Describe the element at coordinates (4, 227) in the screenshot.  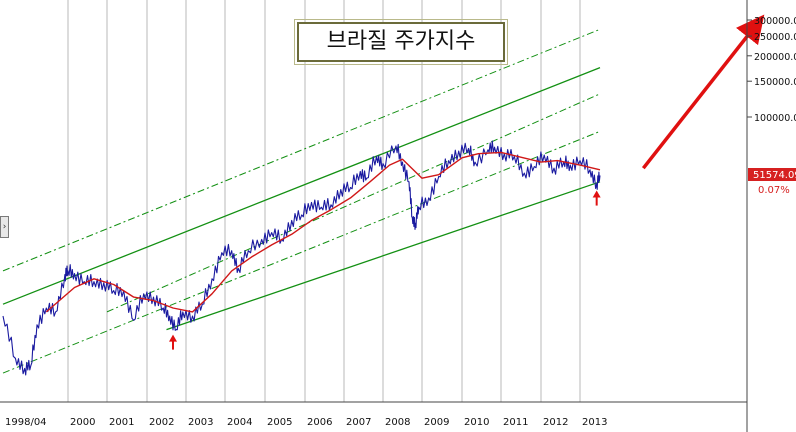
I see `side-panel-toggle: ›` at that location.